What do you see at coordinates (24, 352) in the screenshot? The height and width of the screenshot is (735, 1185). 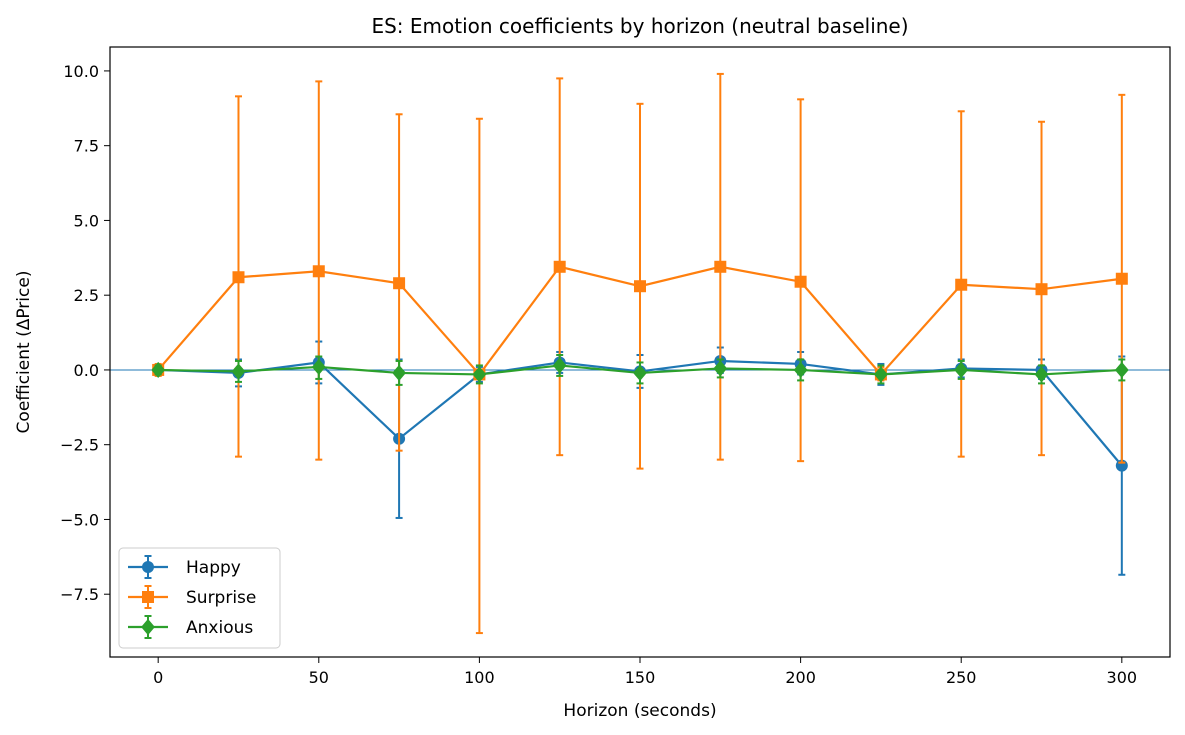 I see `y-axis-label: Coefficient (ΔPrice)` at bounding box center [24, 352].